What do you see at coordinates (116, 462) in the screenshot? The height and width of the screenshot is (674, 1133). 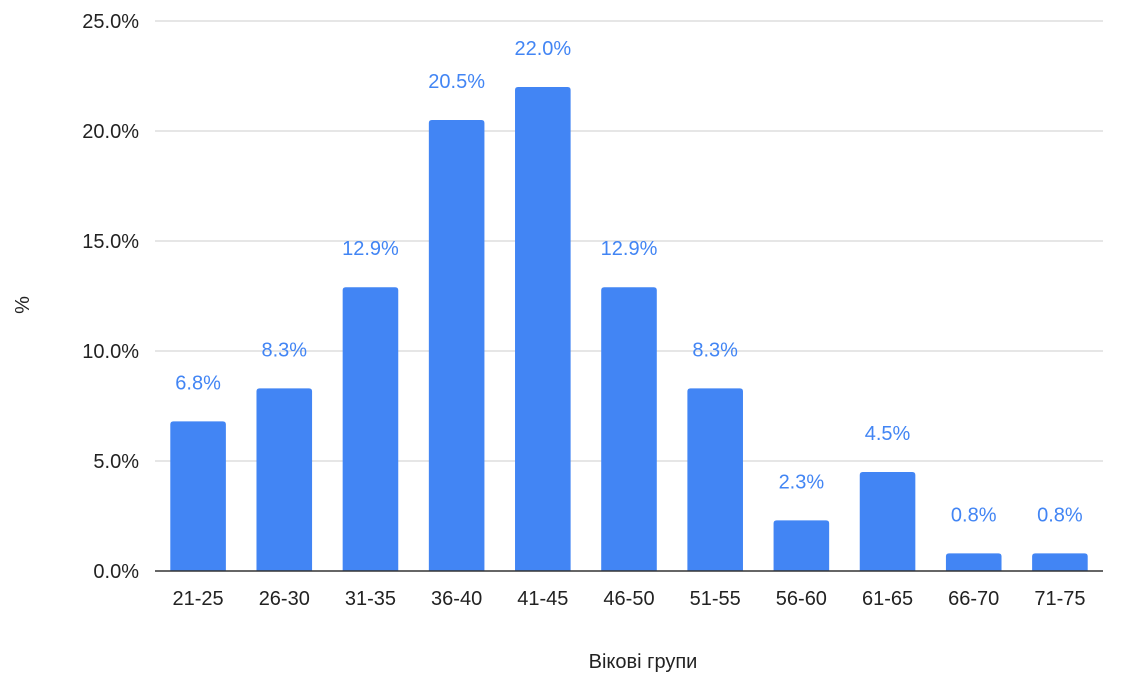 I see `y-tick-label: 5.0%` at bounding box center [116, 462].